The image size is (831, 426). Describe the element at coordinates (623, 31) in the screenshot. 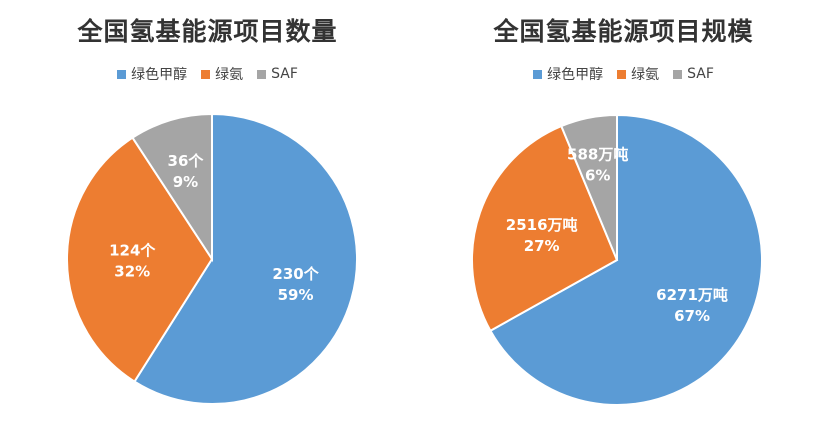

I see `chart-title: 全国氢基能源项目规模` at that location.